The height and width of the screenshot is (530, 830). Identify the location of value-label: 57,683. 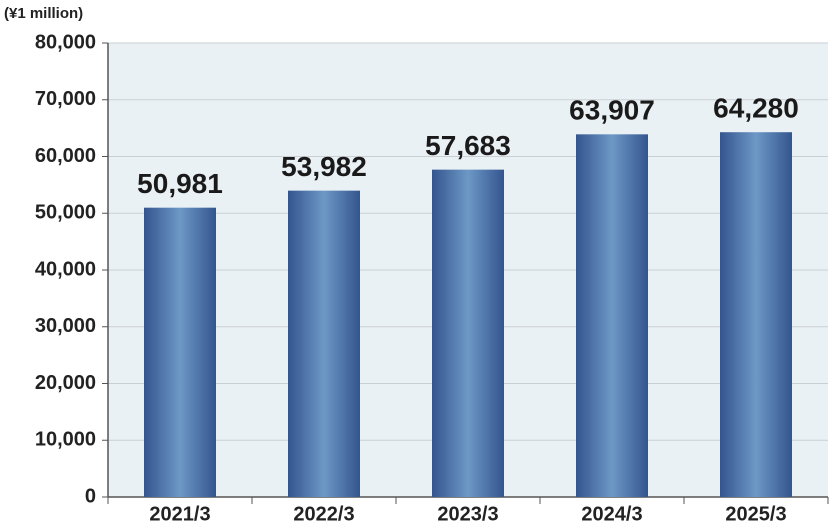
(468, 145).